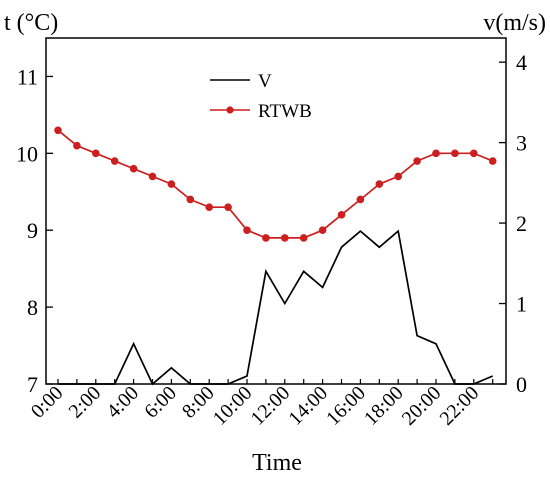 The width and height of the screenshot is (550, 477). Describe the element at coordinates (85, 402) in the screenshot. I see `x-axis-tick-label: 2:00` at that location.